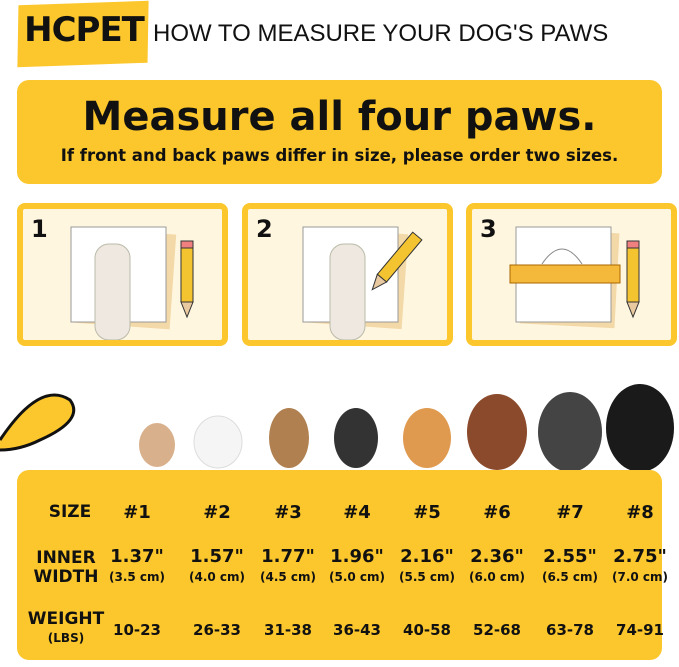 Image resolution: width=679 pixels, height=667 pixels. I want to click on width-inches: 1.57", so click(217, 556).